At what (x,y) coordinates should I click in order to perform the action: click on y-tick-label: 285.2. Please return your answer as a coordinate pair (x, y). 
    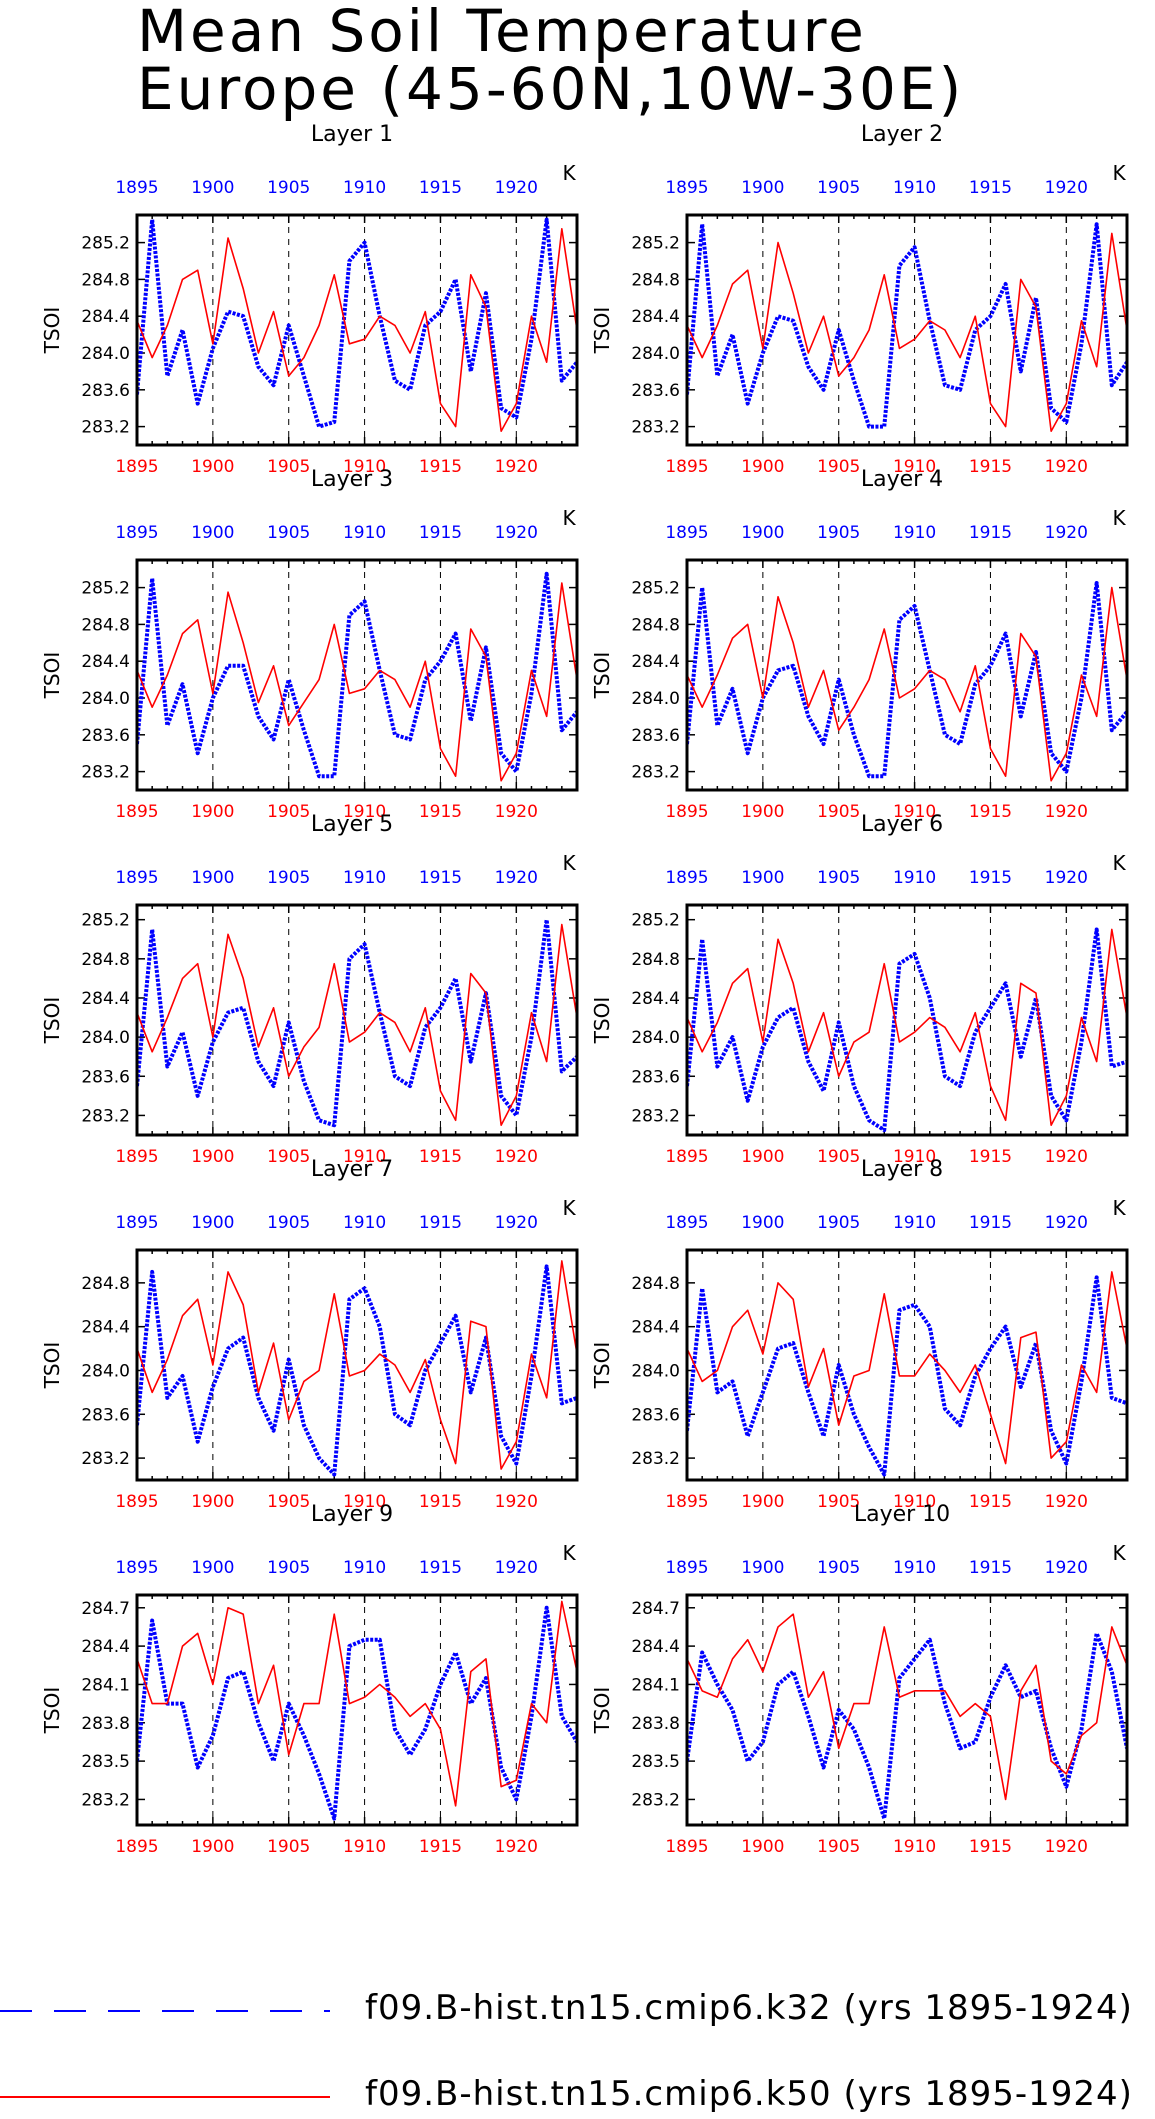
    Looking at the image, I should click on (655, 589).